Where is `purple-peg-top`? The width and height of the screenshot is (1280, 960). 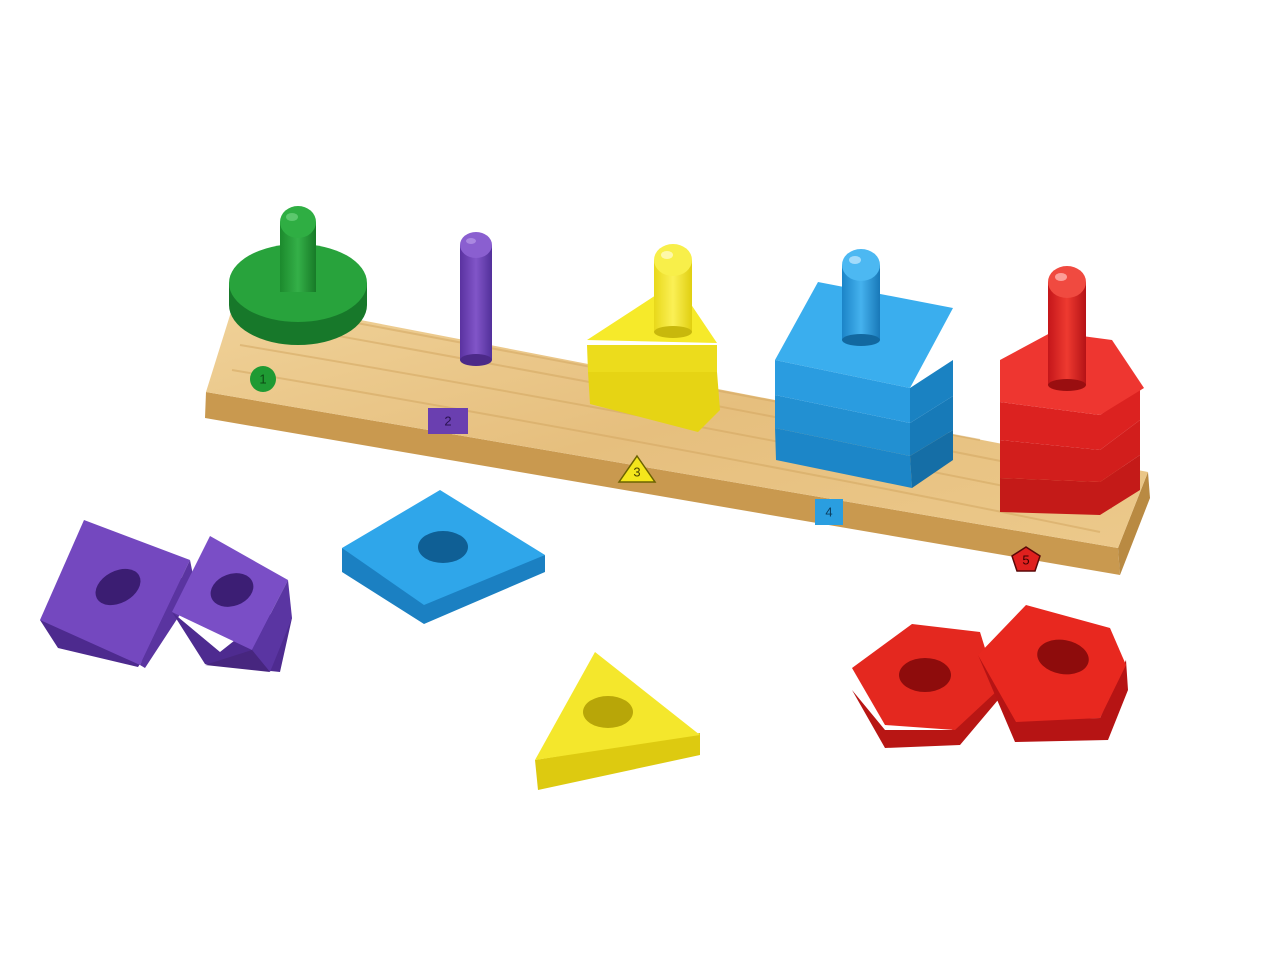
purple-peg-top is located at coordinates (476, 245).